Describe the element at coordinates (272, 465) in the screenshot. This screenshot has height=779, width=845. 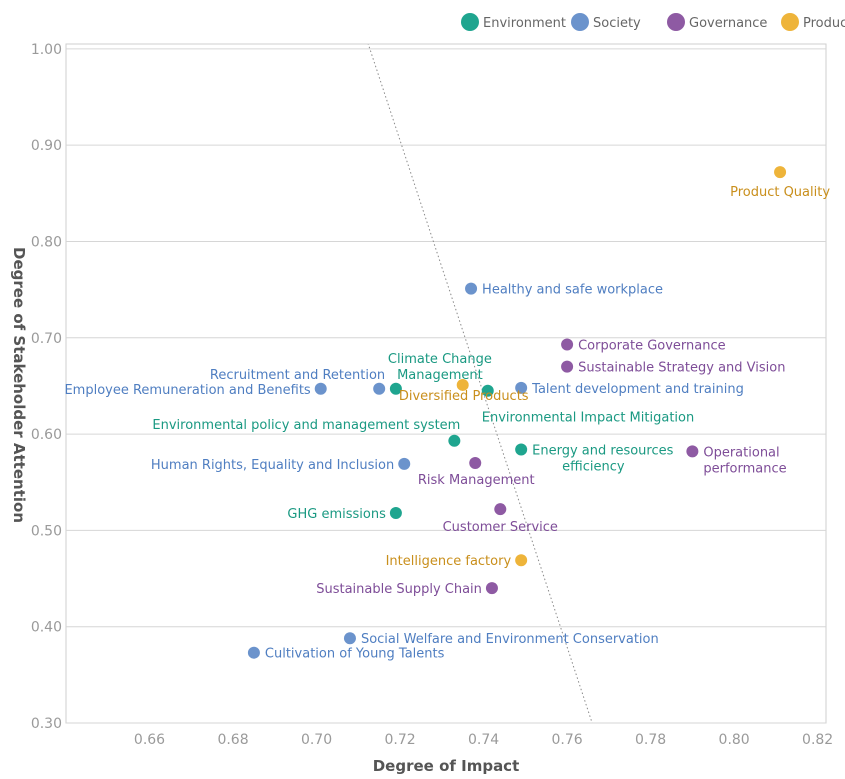
I see `point-label: Human Rights, Equality and Inclusion` at that location.